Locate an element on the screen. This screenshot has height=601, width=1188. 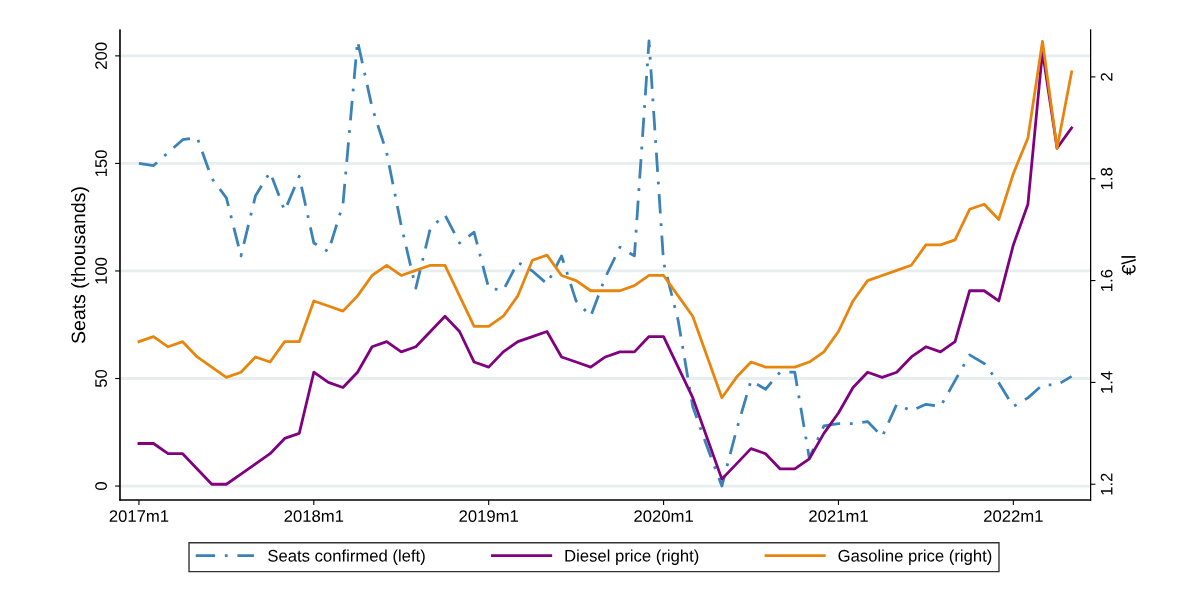
y-tick-label: 100 is located at coordinates (101, 270).